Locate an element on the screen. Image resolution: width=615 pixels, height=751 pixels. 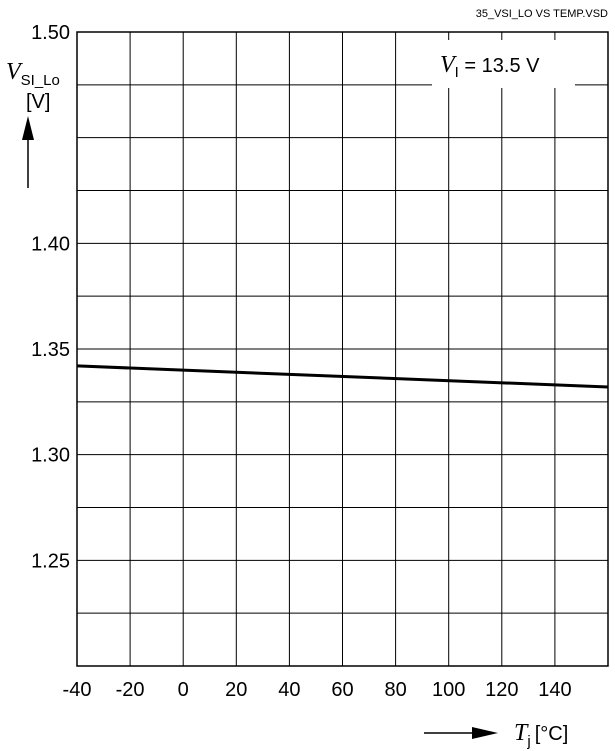
annotation-box is located at coordinates (503, 64).